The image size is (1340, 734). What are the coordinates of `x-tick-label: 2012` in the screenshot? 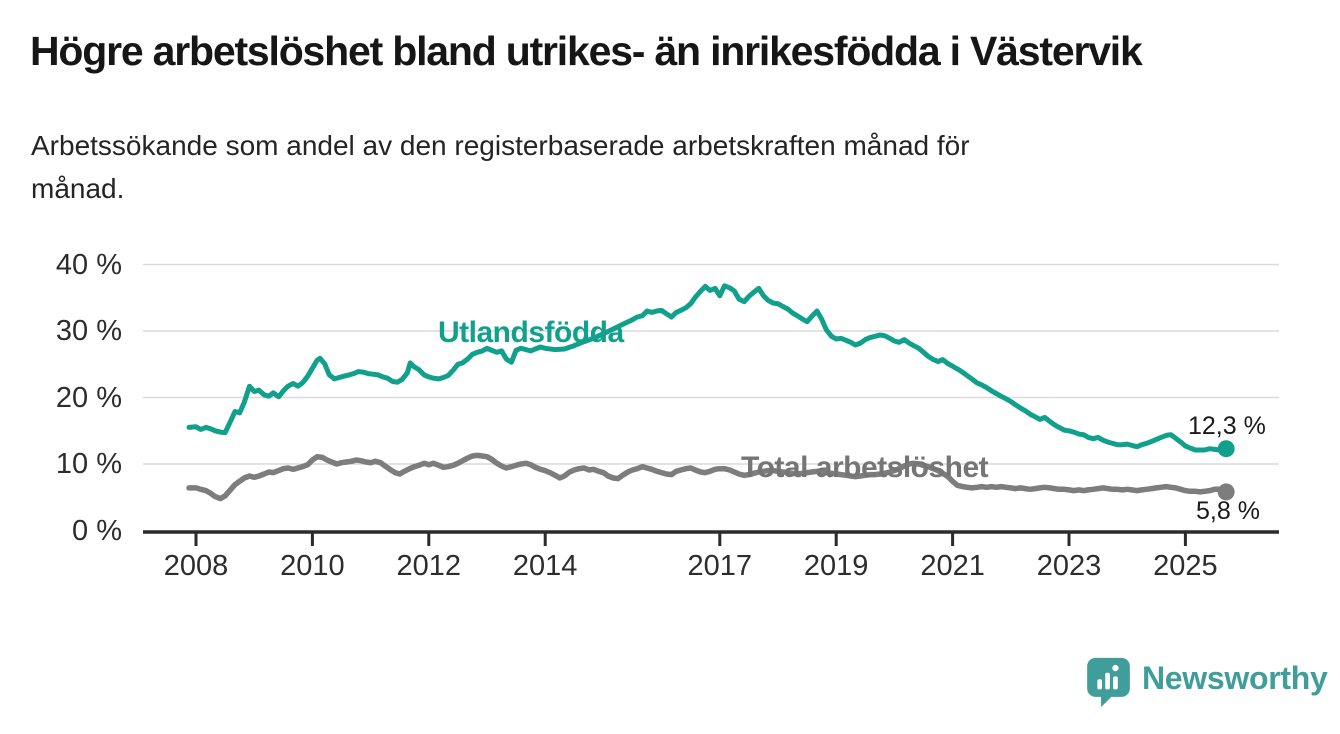 It's located at (429, 566).